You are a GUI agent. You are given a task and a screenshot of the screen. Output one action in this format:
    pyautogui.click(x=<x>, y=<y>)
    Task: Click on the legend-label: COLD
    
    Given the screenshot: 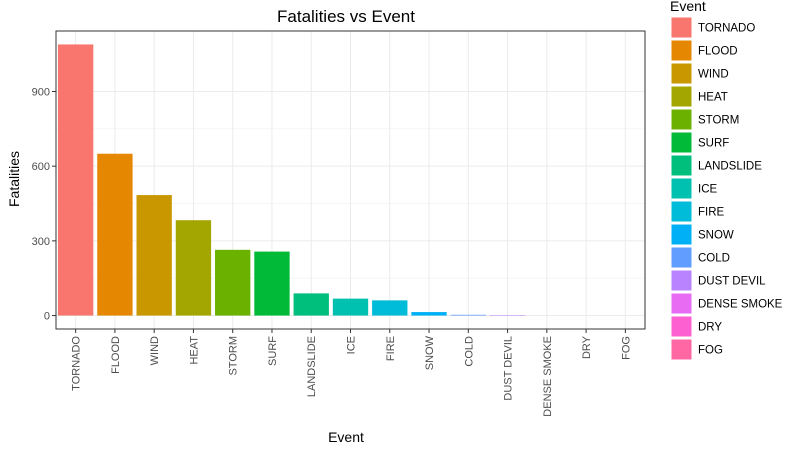 What is the action you would take?
    pyautogui.click(x=714, y=259)
    